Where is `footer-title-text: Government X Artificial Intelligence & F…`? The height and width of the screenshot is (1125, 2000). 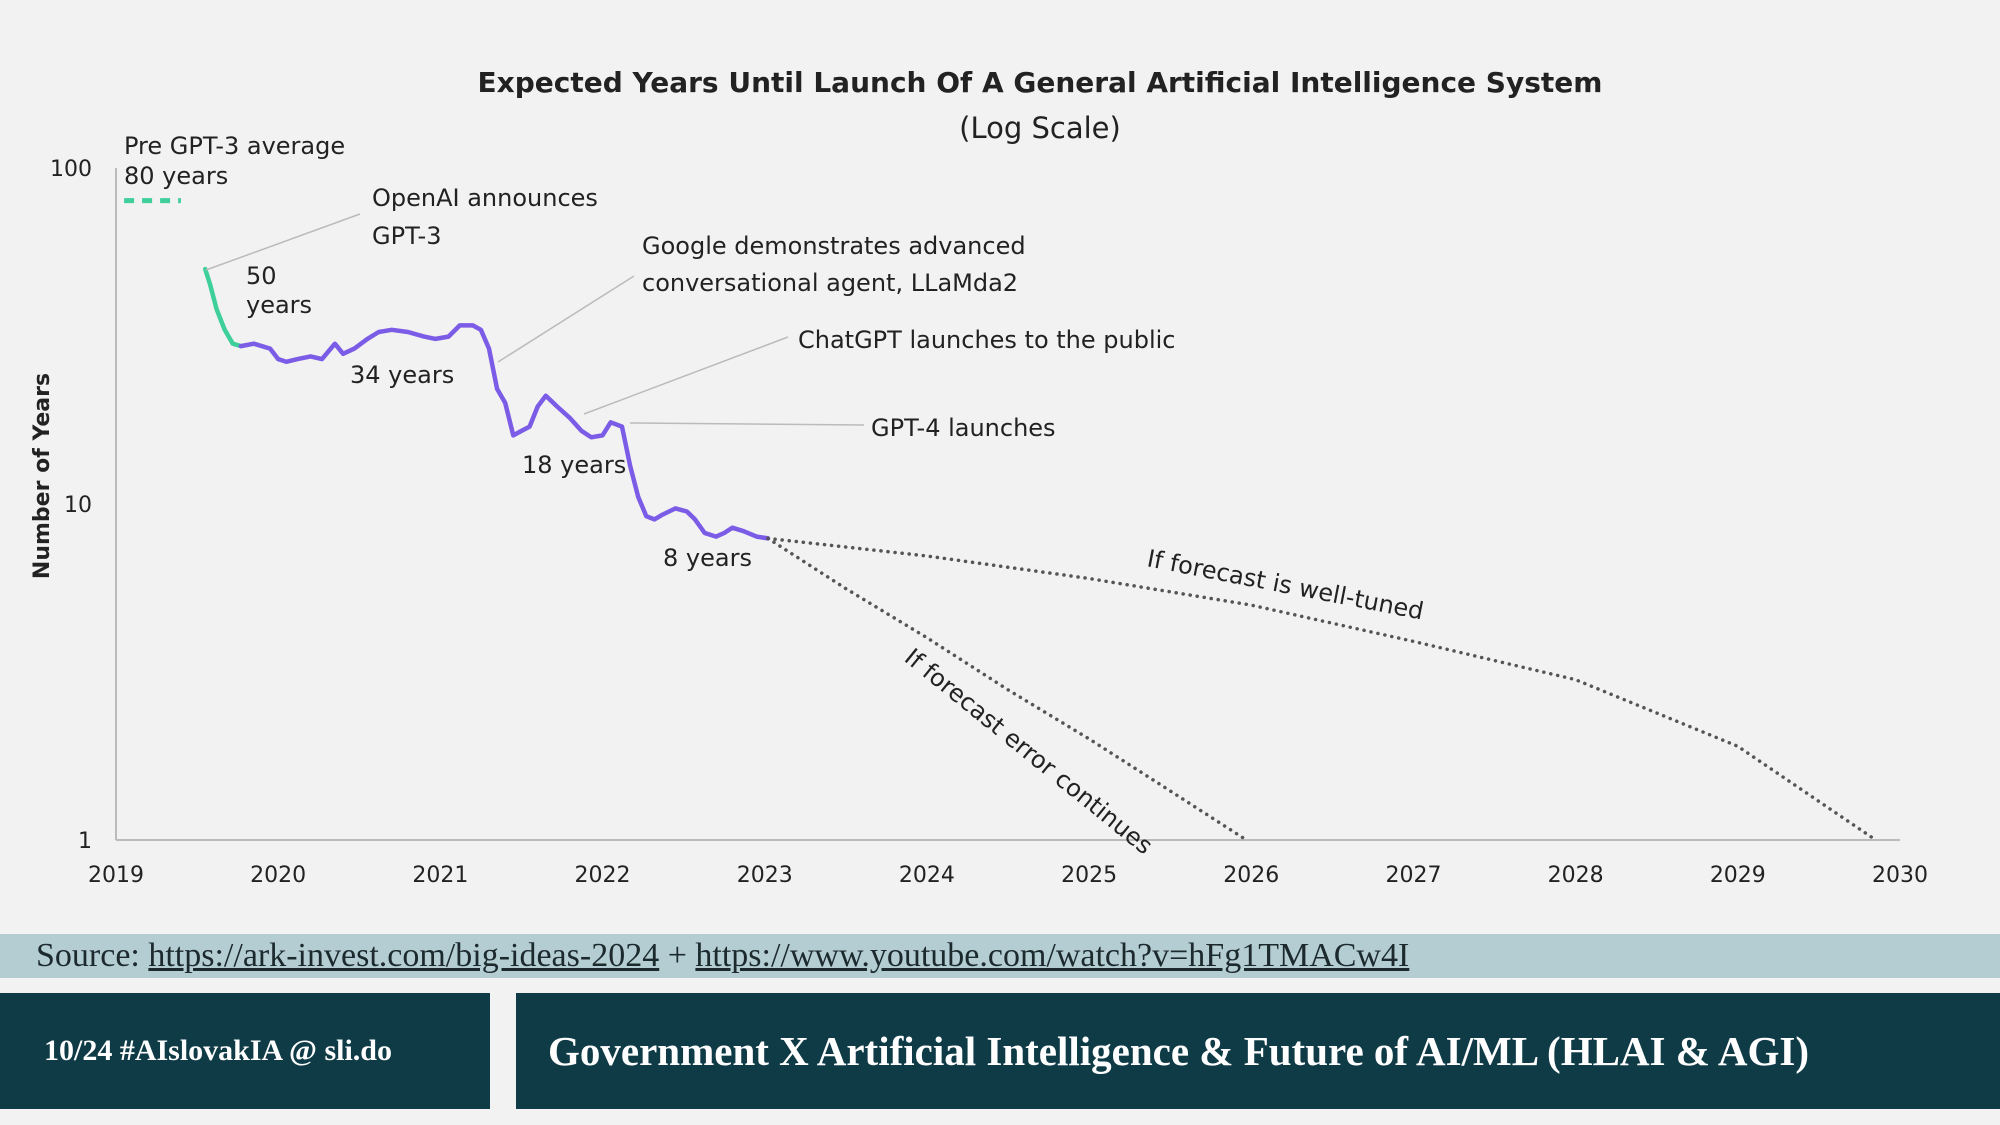
footer-title-text: Government X Artificial Intelligence & F… is located at coordinates (1178, 1051).